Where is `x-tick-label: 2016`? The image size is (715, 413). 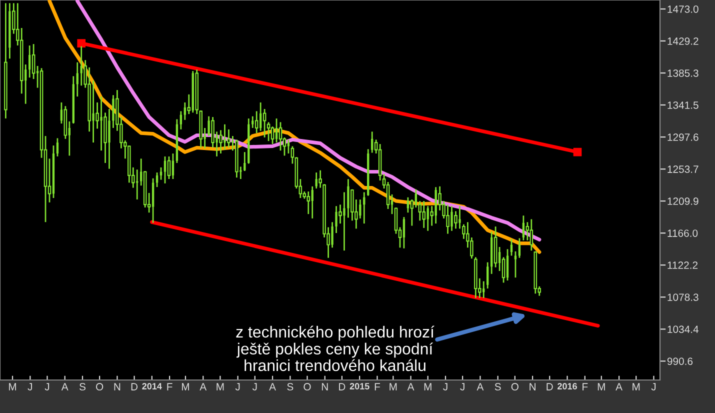
x-tick-label: 2016 is located at coordinates (567, 386).